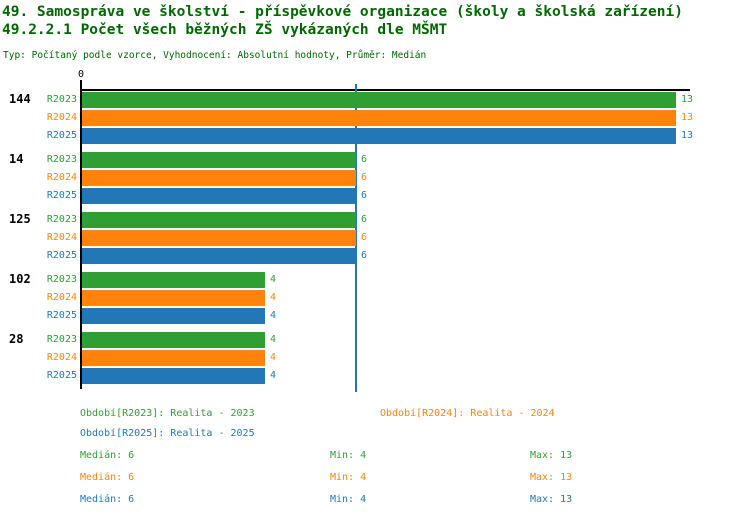 The width and height of the screenshot is (750, 512). What do you see at coordinates (167, 413) in the screenshot?
I see `legend-item-r2023: Období[R2023]: Realita - 2023` at bounding box center [167, 413].